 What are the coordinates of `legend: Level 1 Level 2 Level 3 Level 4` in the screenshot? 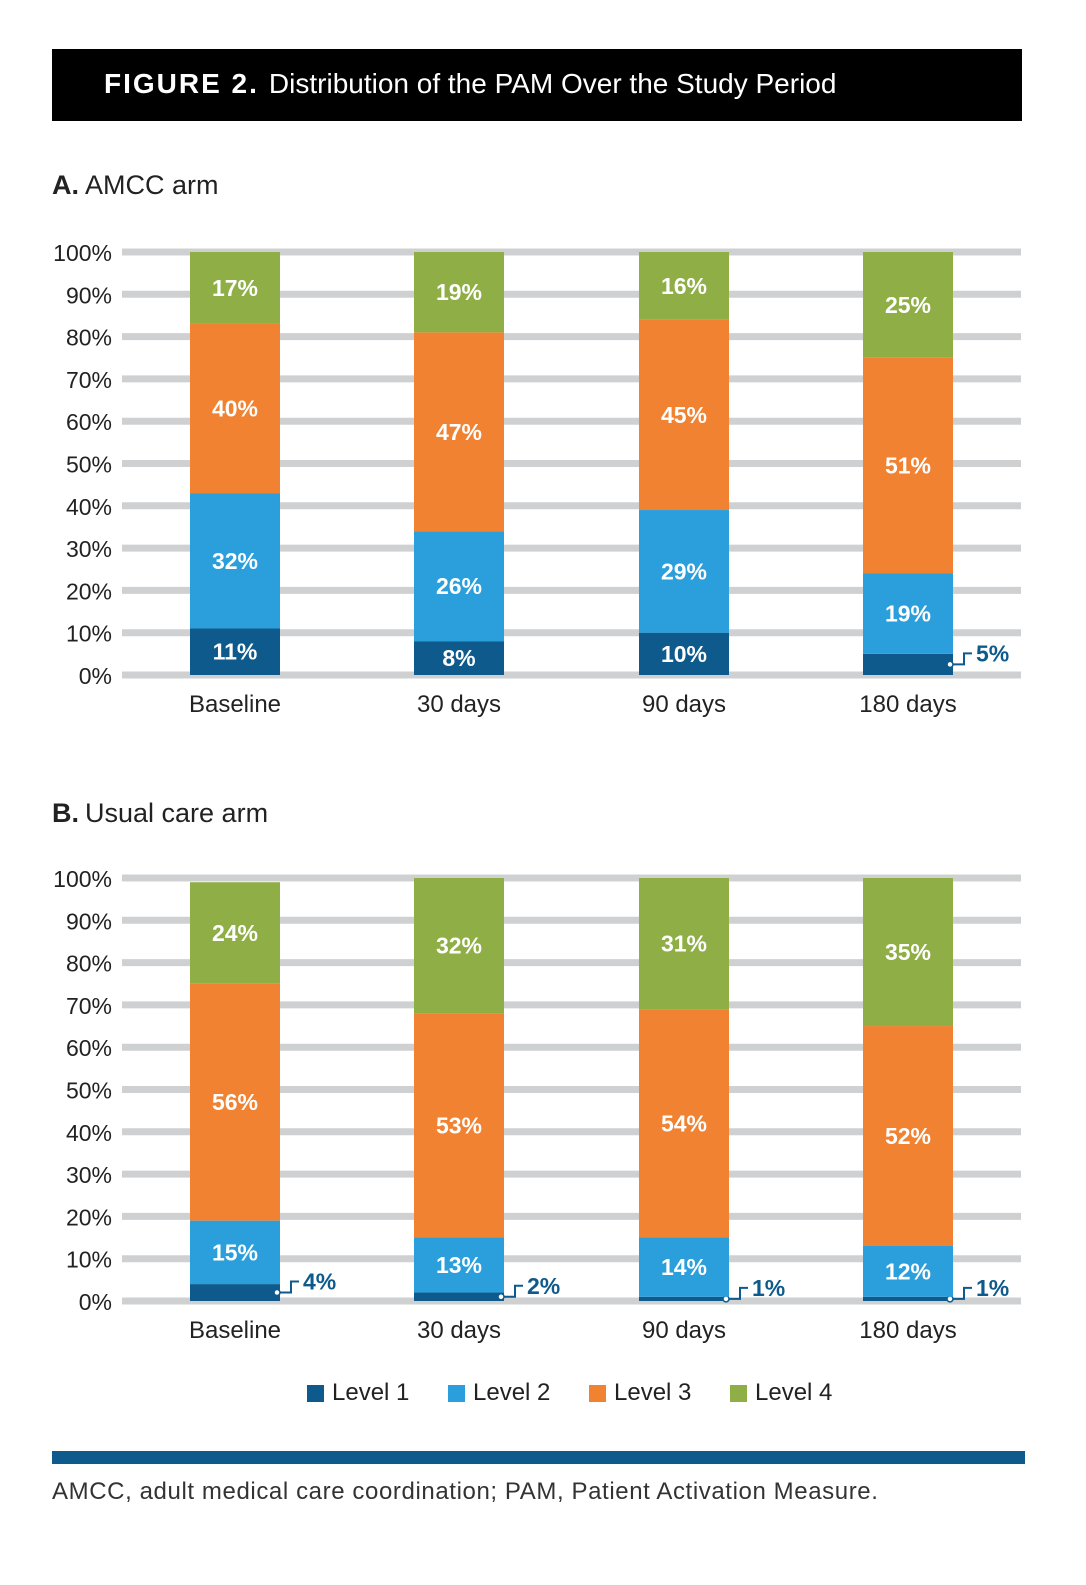 It's located at (543, 1393).